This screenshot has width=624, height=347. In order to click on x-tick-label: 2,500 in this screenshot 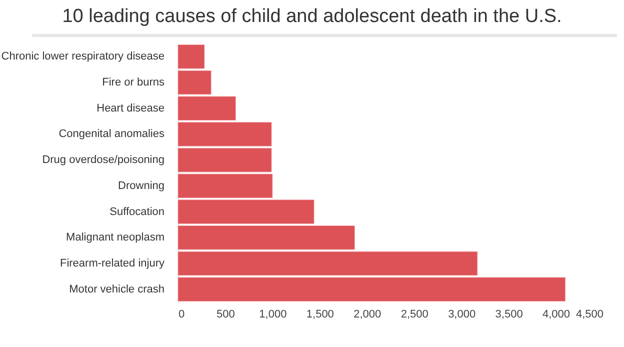, I will do `click(414, 314)`.